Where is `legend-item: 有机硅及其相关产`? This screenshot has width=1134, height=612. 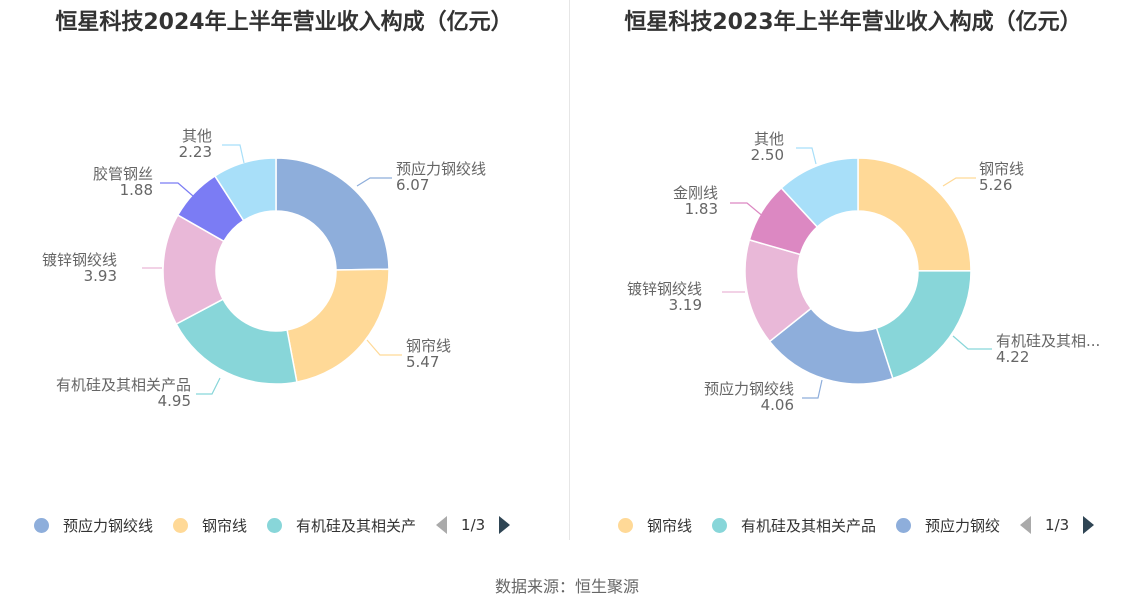 legend-item: 有机硅及其相关产 is located at coordinates (341, 525).